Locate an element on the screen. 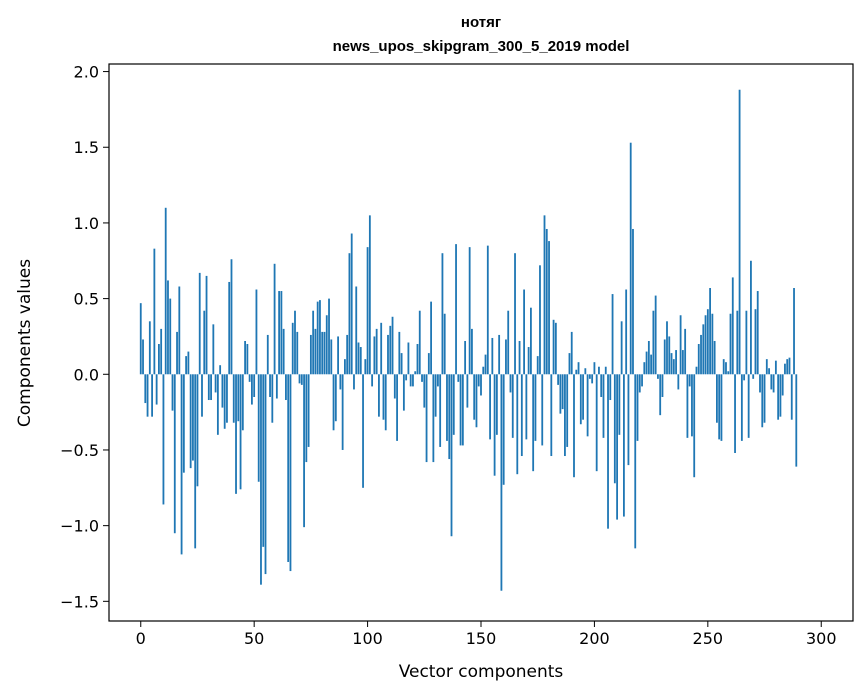  y-tick-label: 1.0 is located at coordinates (86, 223).